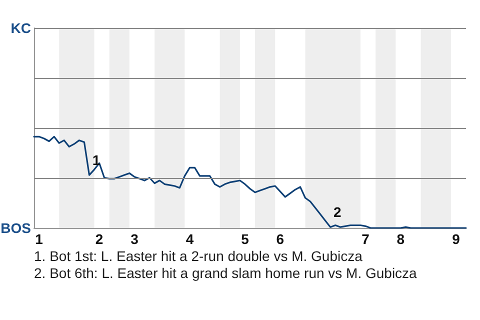 The height and width of the screenshot is (320, 480). What do you see at coordinates (96, 160) in the screenshot?
I see `annotation: 1` at bounding box center [96, 160].